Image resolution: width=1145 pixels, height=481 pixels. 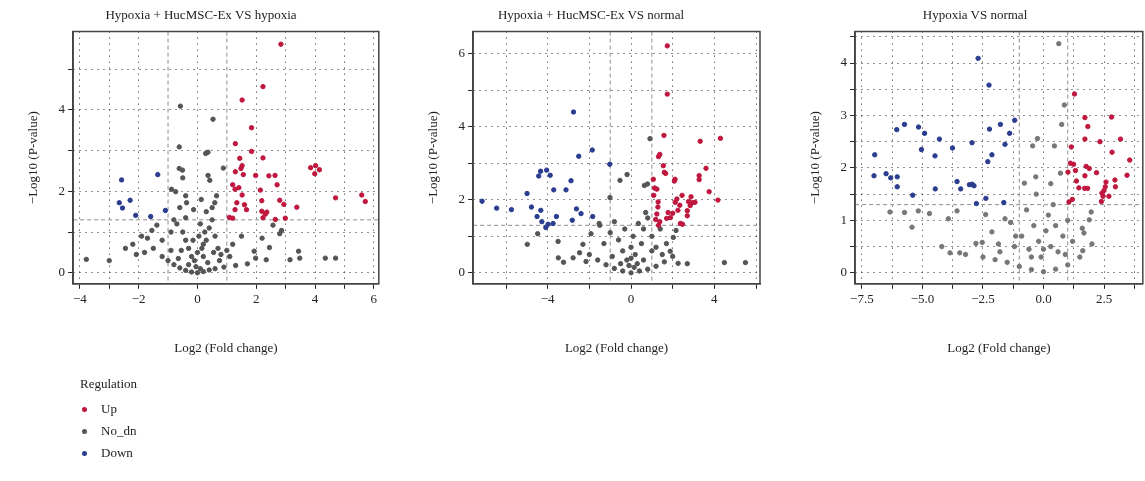 I want to click on chart-title: Hypoxia VS normal, so click(x=975, y=15).